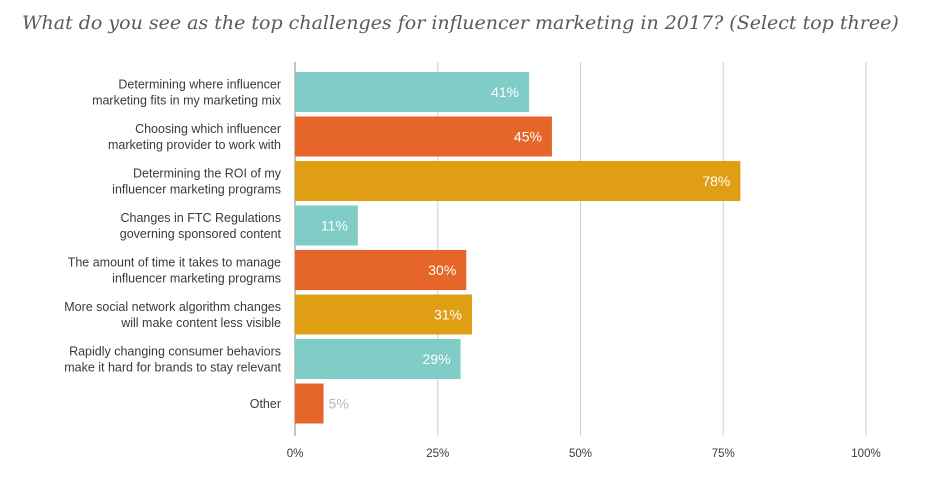  Describe the element at coordinates (334, 226) in the screenshot. I see `data-label: 11%` at that location.